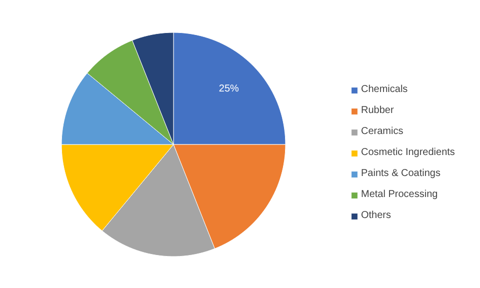 This screenshot has height=288, width=480. What do you see at coordinates (400, 173) in the screenshot?
I see `legend-label: Paints & Coatings` at bounding box center [400, 173].